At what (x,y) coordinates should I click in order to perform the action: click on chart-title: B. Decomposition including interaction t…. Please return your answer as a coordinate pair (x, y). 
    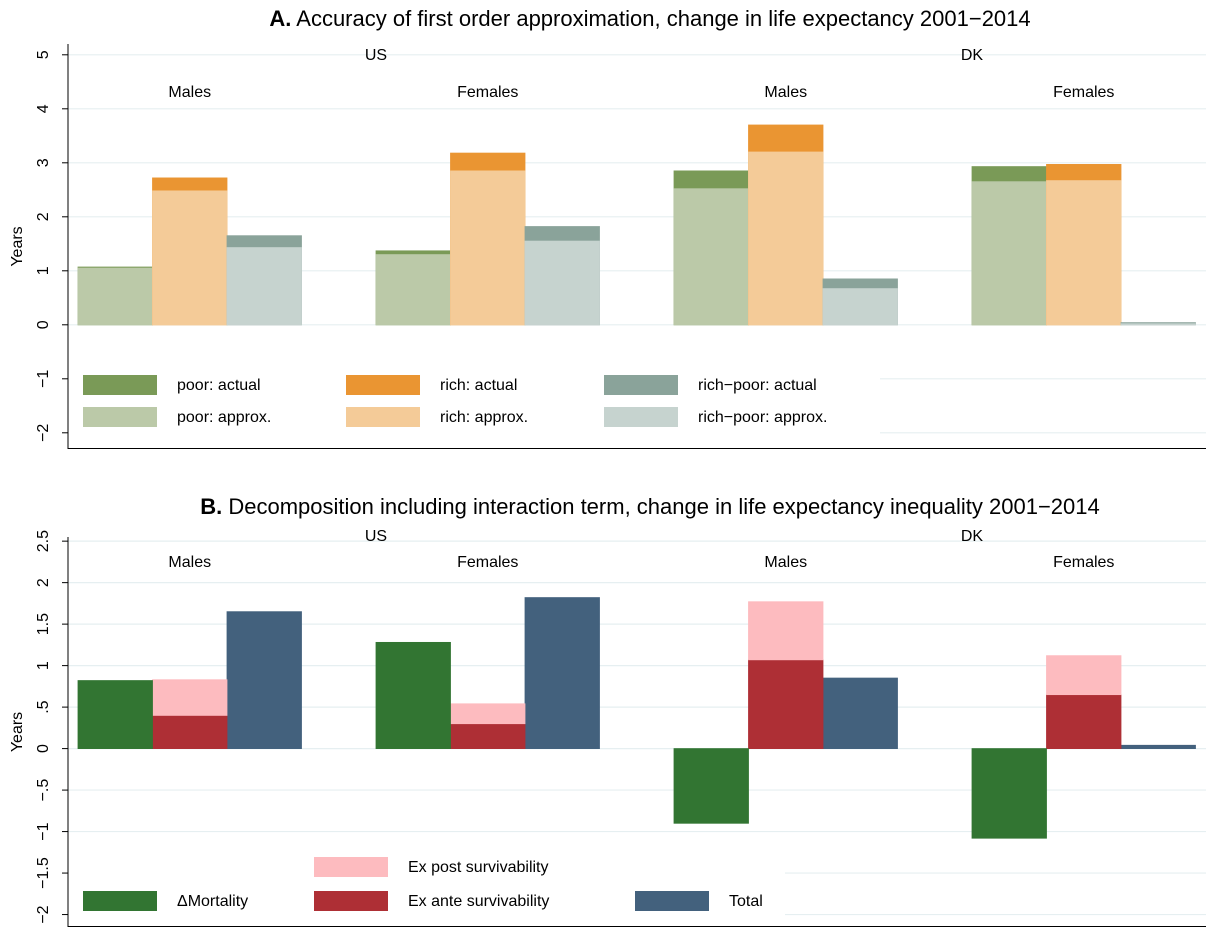
    Looking at the image, I should click on (650, 506).